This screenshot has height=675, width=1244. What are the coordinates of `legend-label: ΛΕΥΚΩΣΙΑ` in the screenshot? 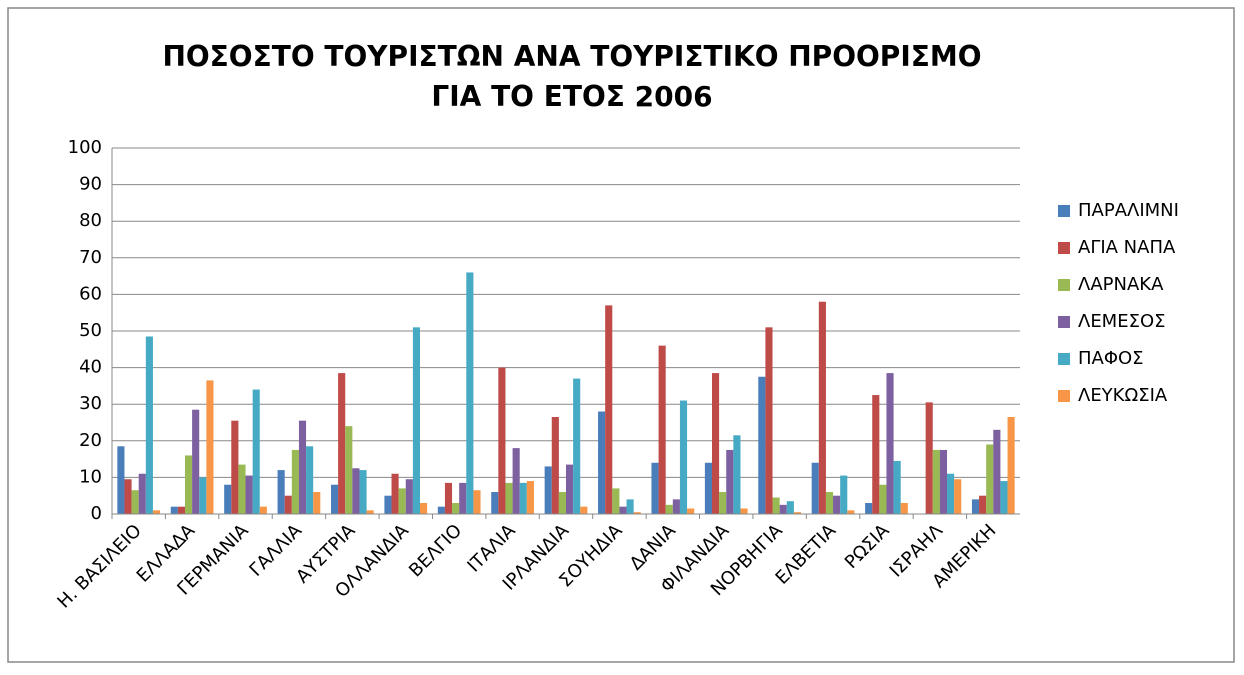 It's located at (1123, 395).